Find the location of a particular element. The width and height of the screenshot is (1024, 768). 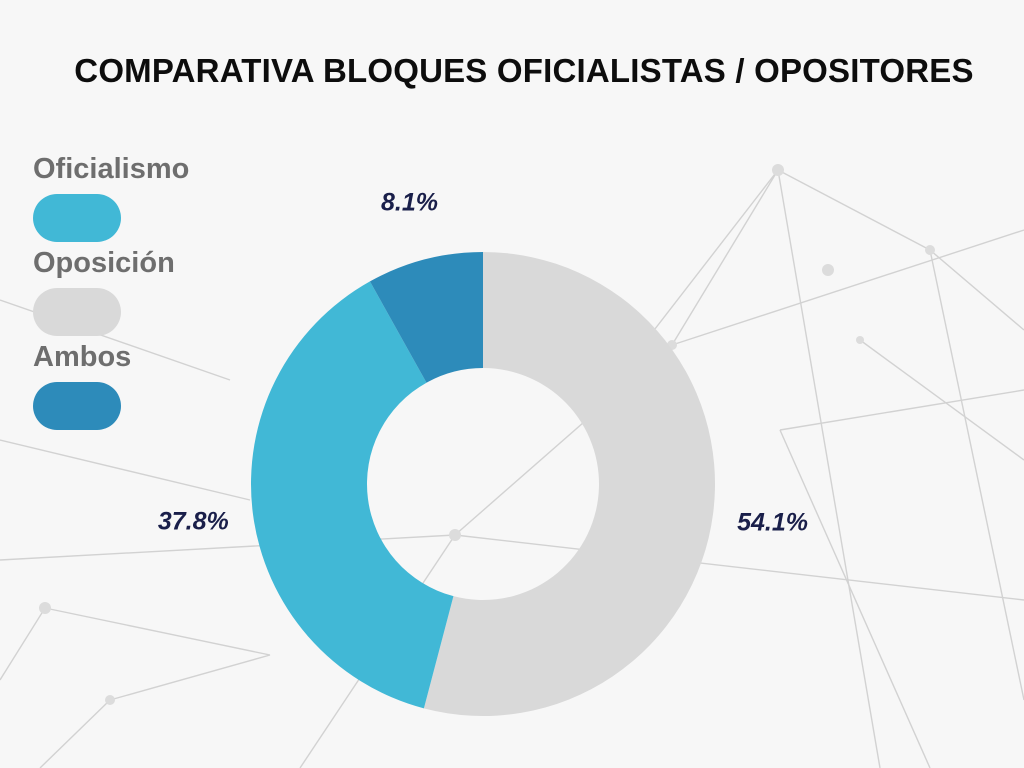

legend-item-ambos: Ambos is located at coordinates (111, 385).